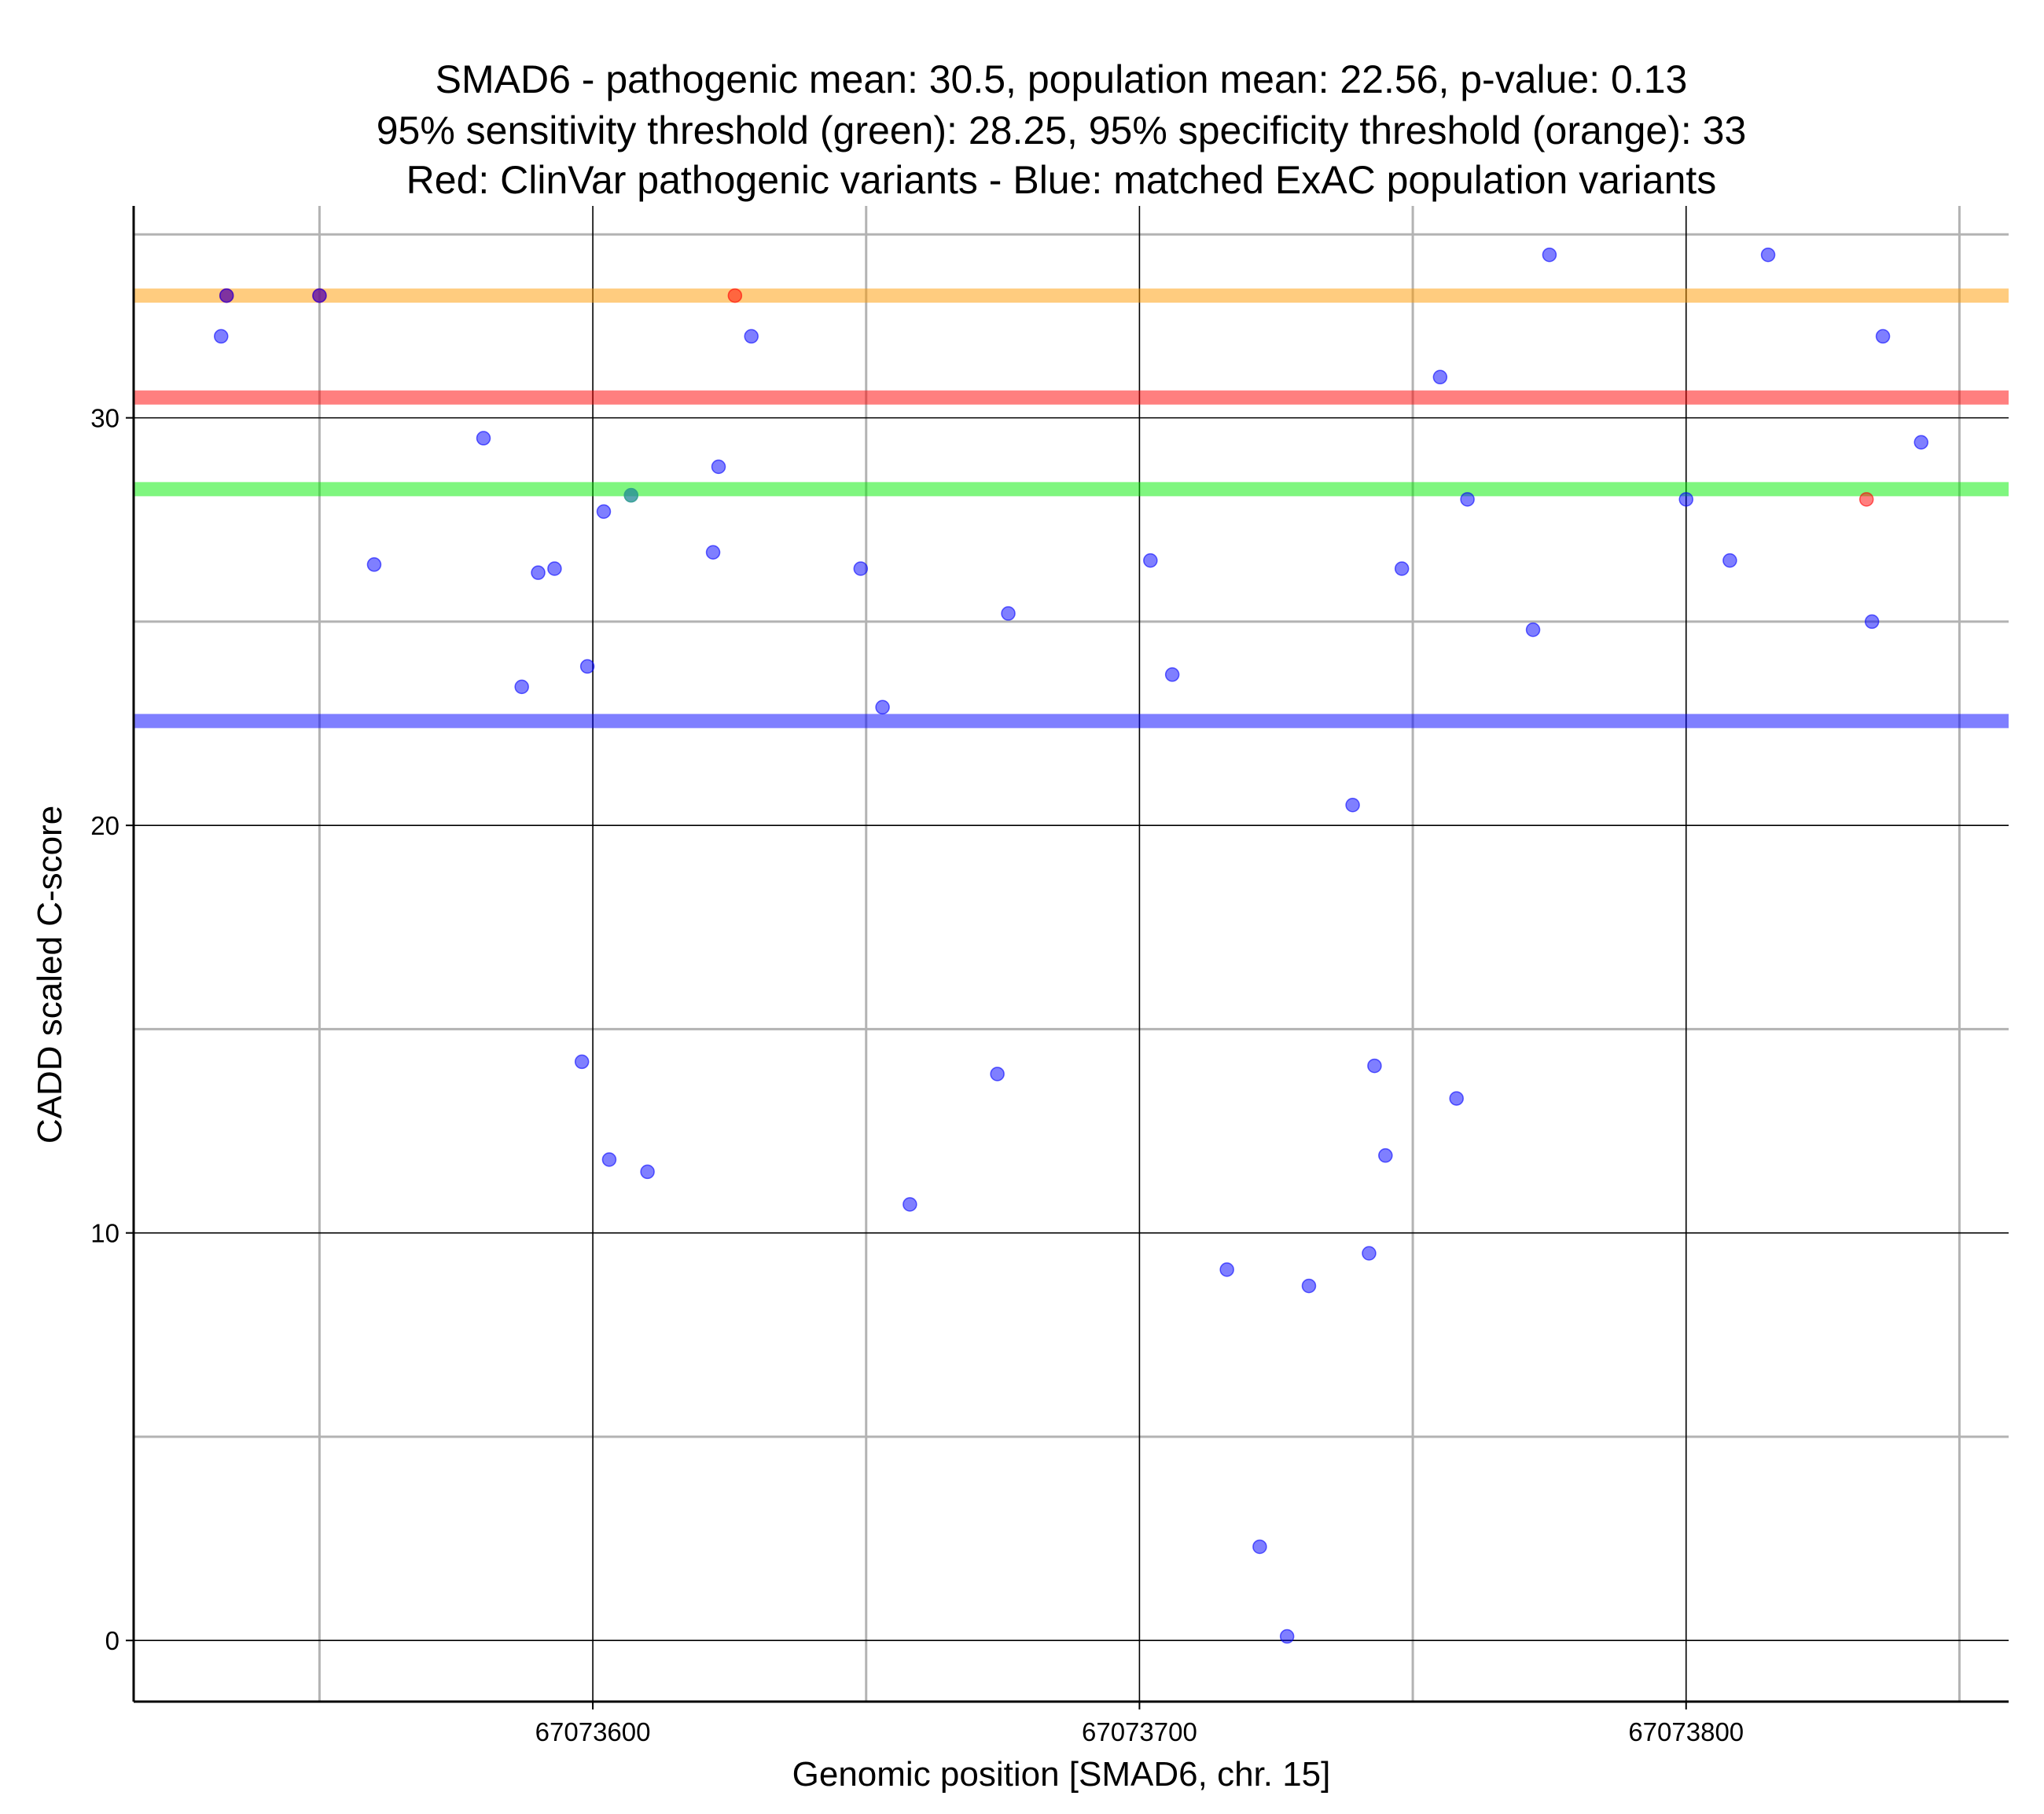 This screenshot has height=1814, width=2044. I want to click on x-tick-label: 67073700, so click(1140, 1732).